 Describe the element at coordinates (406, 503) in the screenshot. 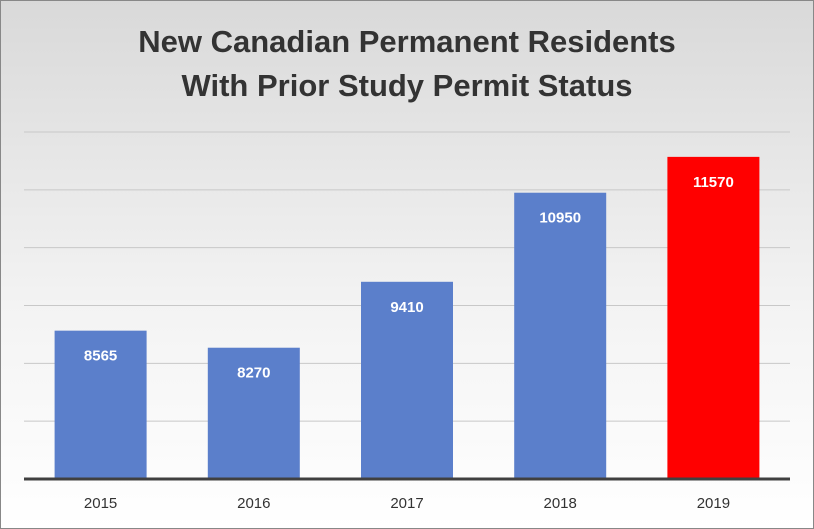

I see `x-tick-label: 2017` at that location.